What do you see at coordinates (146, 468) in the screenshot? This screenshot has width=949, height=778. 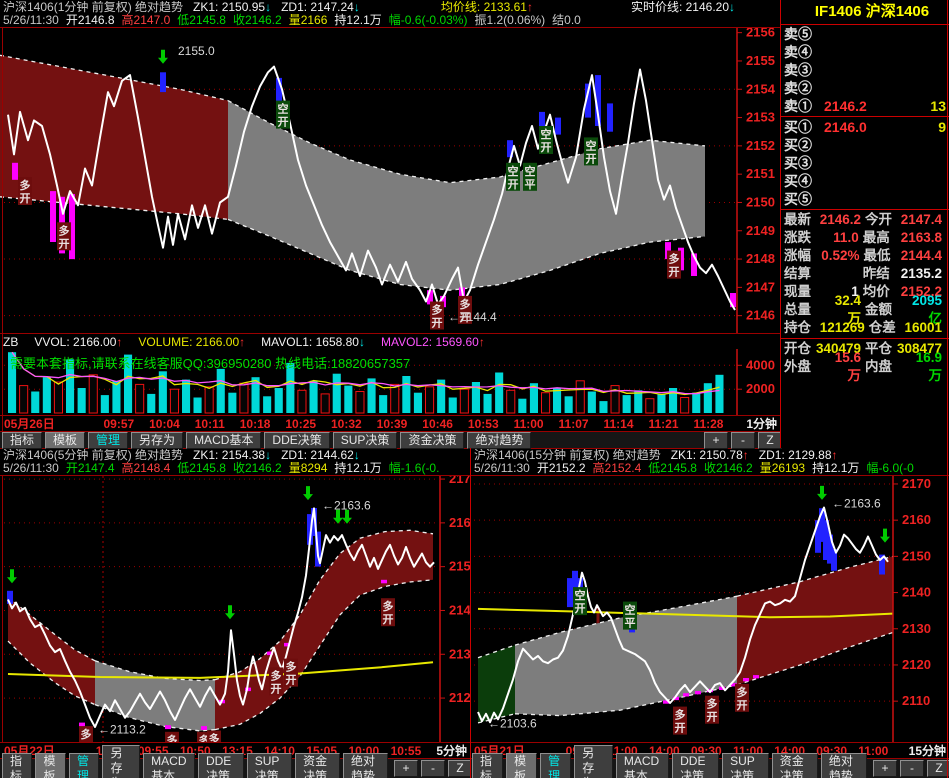 I see `ohlc-segment: 高2148.4` at bounding box center [146, 468].